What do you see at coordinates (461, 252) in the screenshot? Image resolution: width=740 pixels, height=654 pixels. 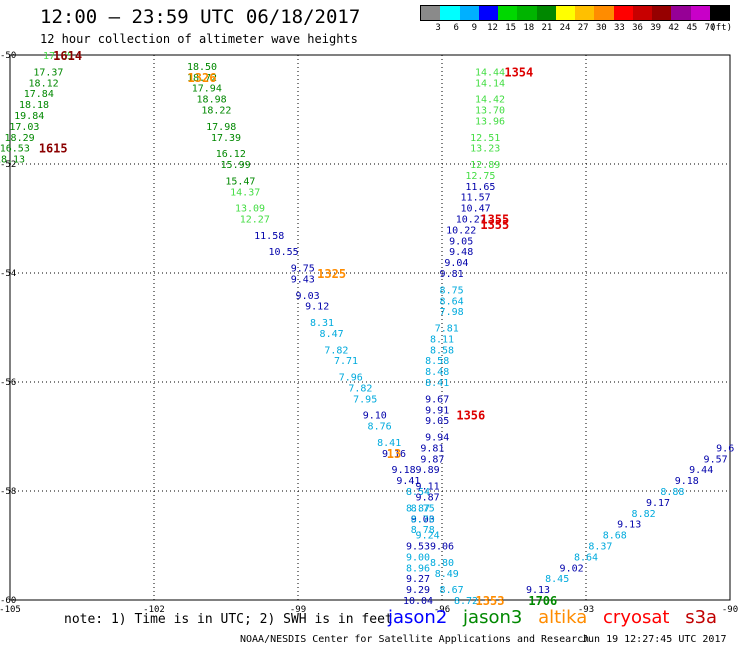 I see `wave-height-value: 9.48` at bounding box center [461, 252].